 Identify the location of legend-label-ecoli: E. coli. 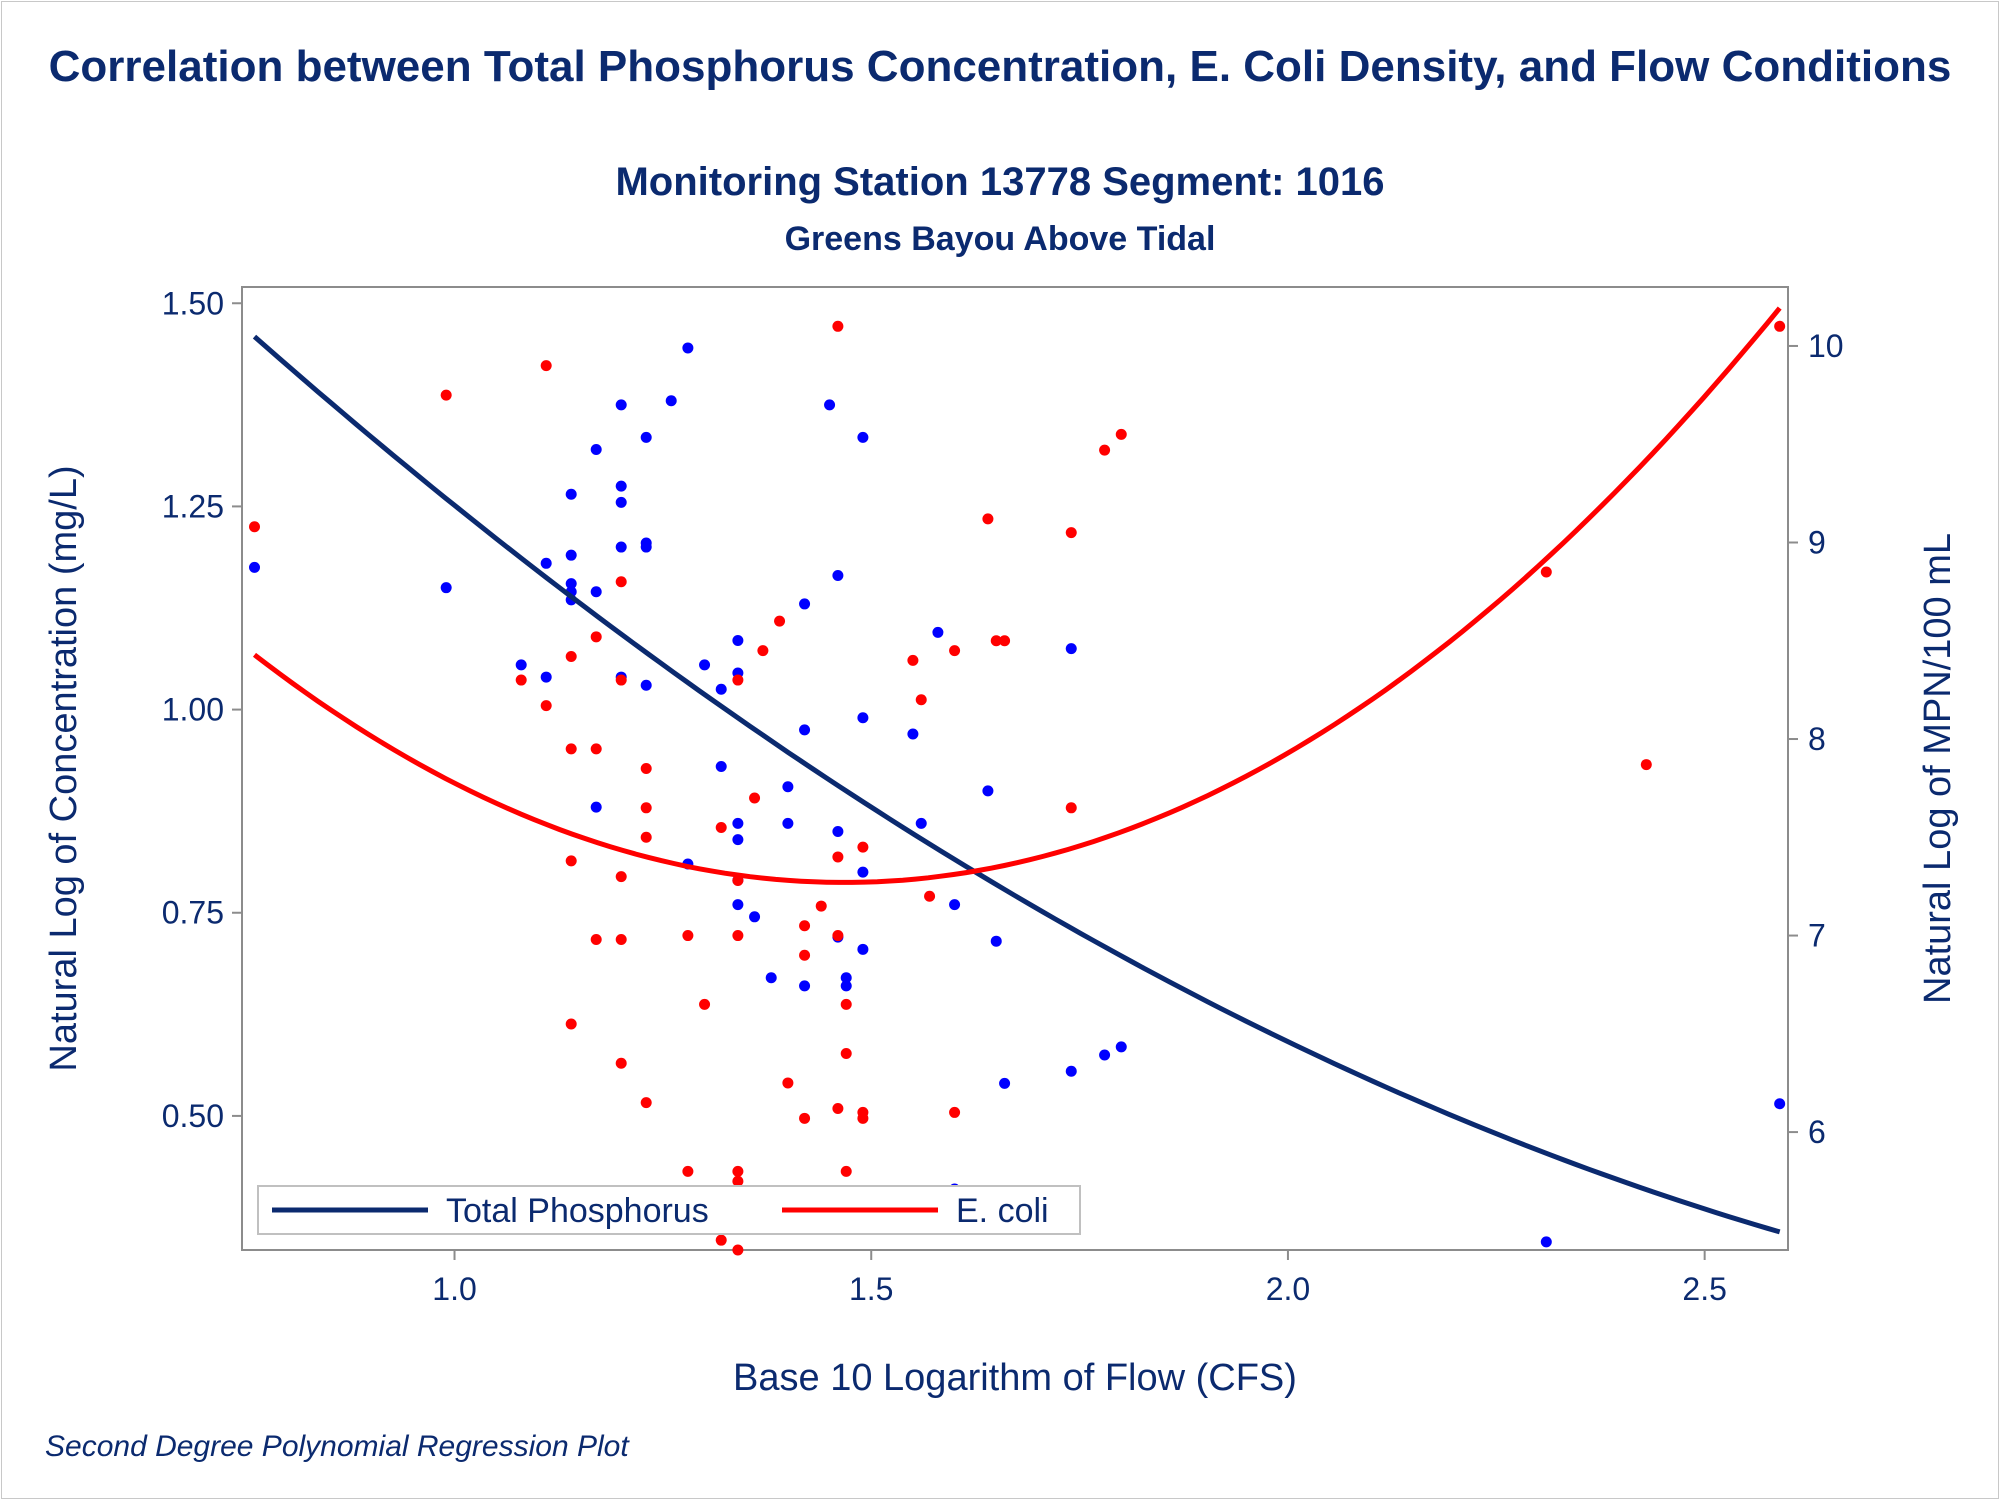
(1002, 1211).